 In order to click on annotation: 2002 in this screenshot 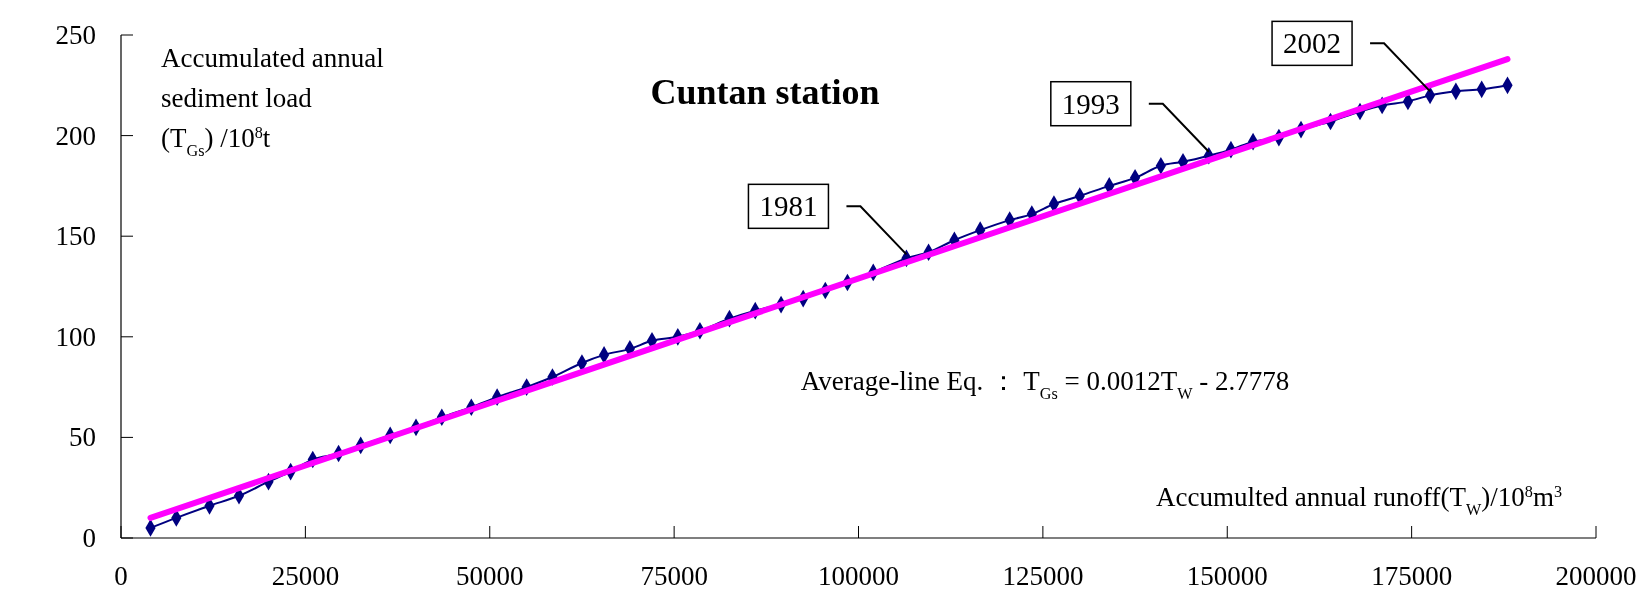, I will do `click(1312, 43)`.